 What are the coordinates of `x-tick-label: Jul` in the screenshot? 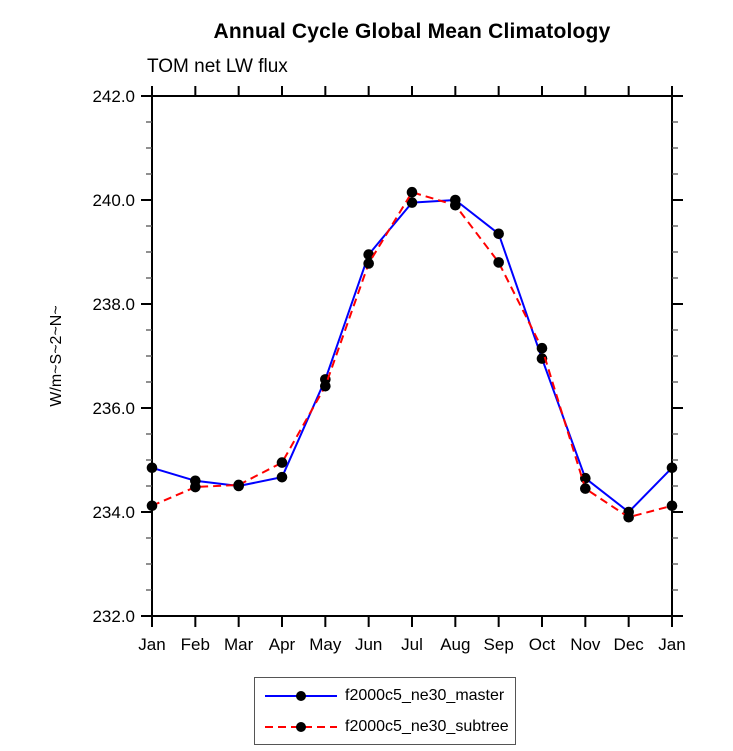 It's located at (412, 644).